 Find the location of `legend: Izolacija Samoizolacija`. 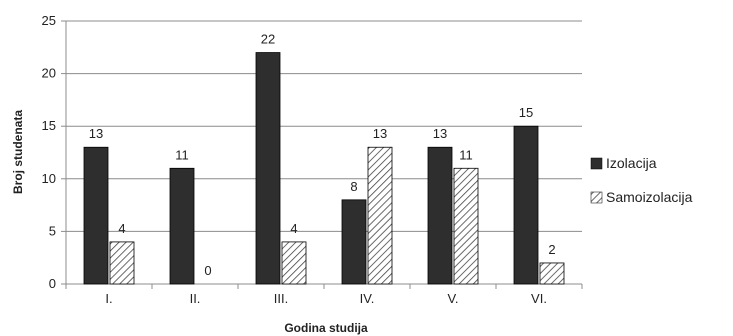

legend: Izolacija Samoizolacija is located at coordinates (641, 180).